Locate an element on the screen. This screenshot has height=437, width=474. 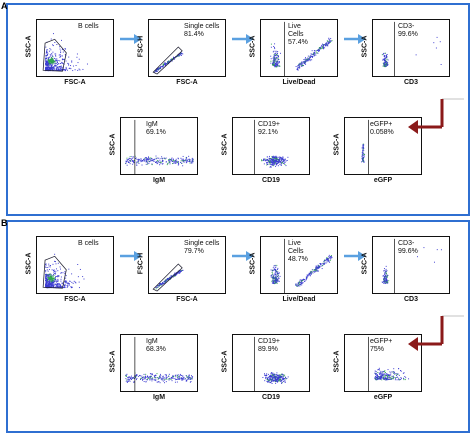
gate-percentage: 89.9% is located at coordinates (268, 350).